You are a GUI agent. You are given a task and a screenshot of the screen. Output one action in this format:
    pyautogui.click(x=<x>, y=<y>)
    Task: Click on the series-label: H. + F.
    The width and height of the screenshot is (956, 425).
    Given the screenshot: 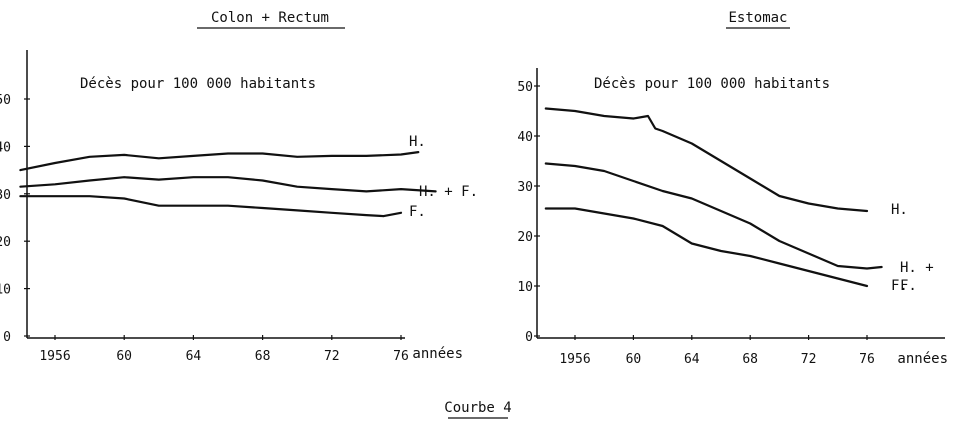 What is the action you would take?
    pyautogui.click(x=448, y=192)
    